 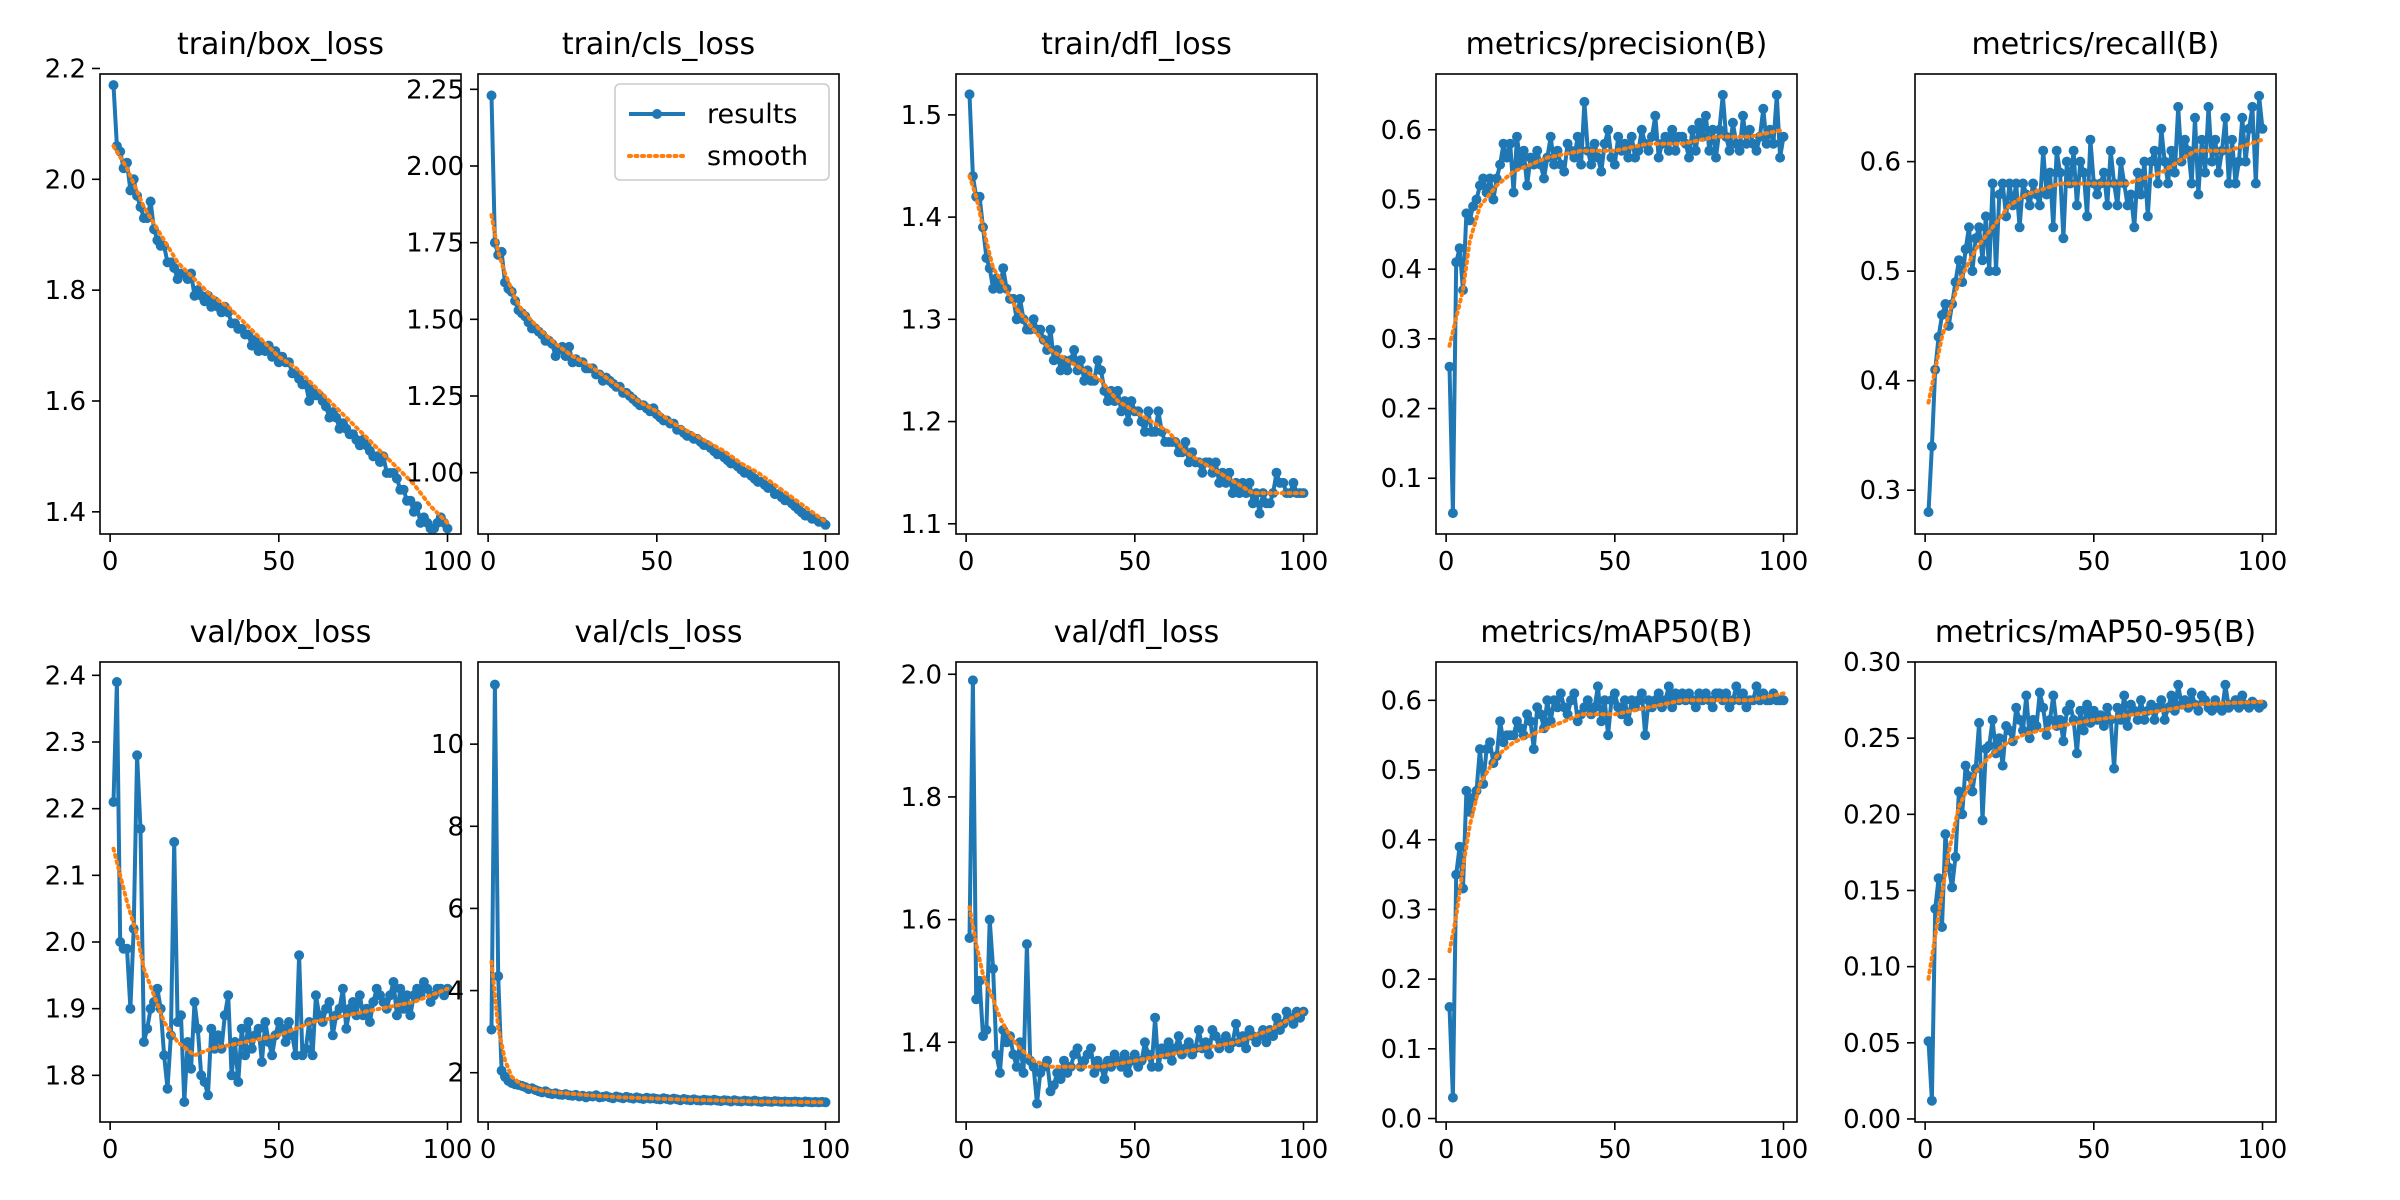 I want to click on y-tick-label: 1.8, so click(x=65, y=1076).